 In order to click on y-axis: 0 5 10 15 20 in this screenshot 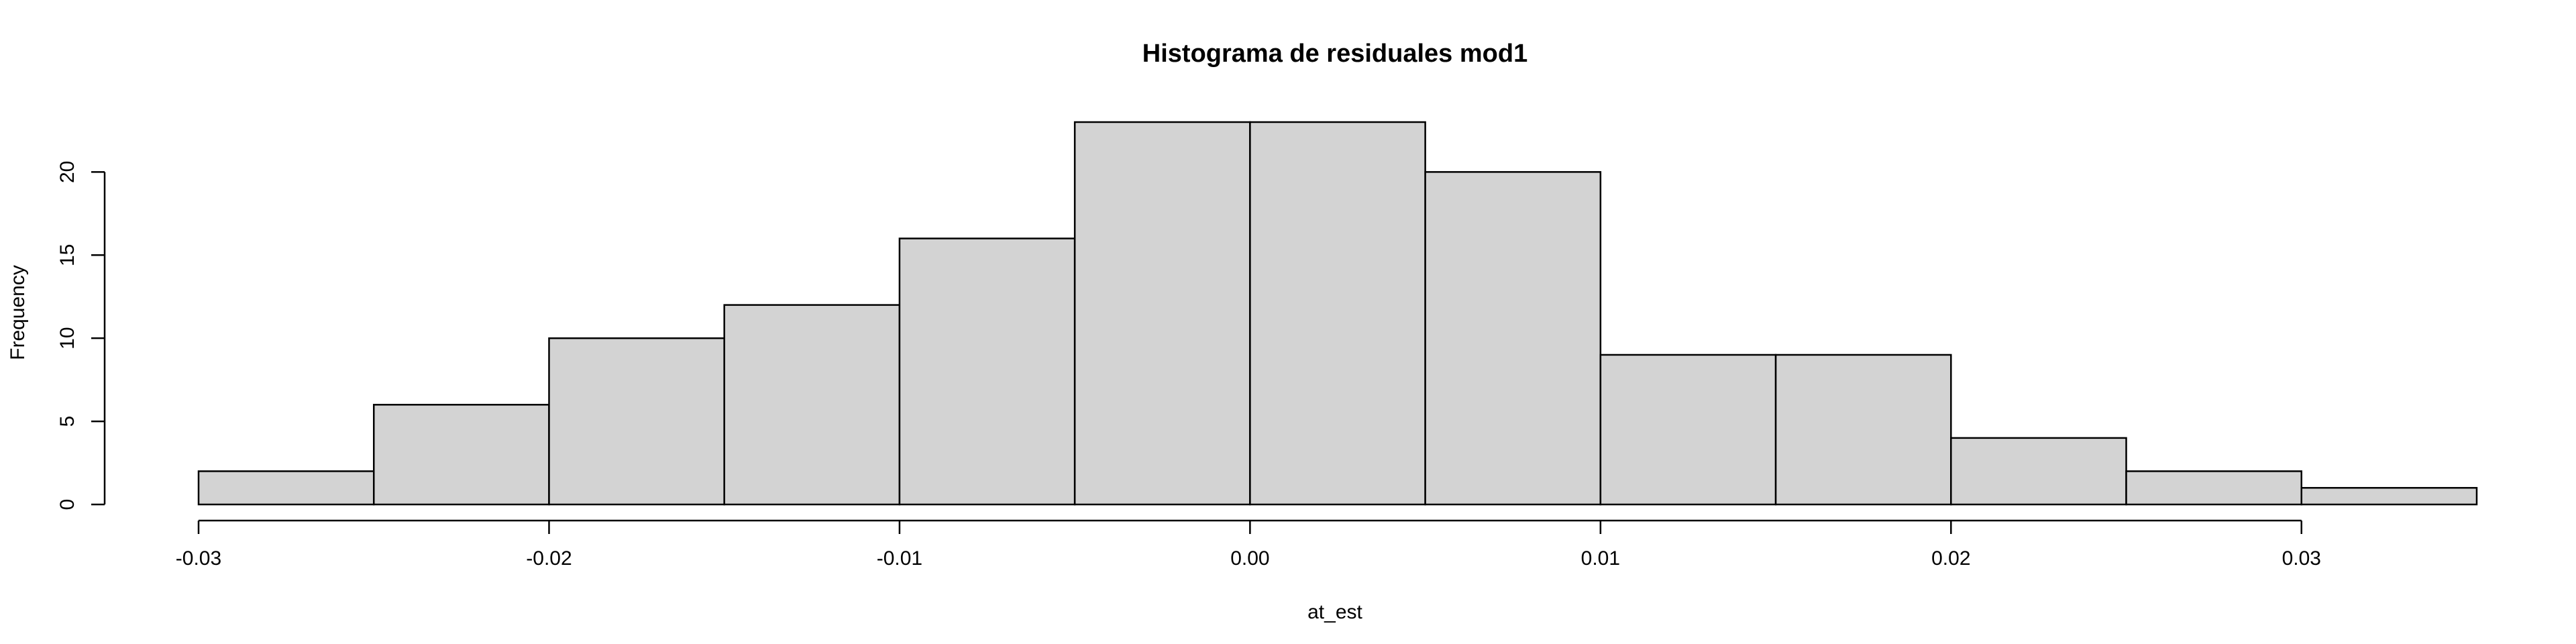, I will do `click(81, 336)`.